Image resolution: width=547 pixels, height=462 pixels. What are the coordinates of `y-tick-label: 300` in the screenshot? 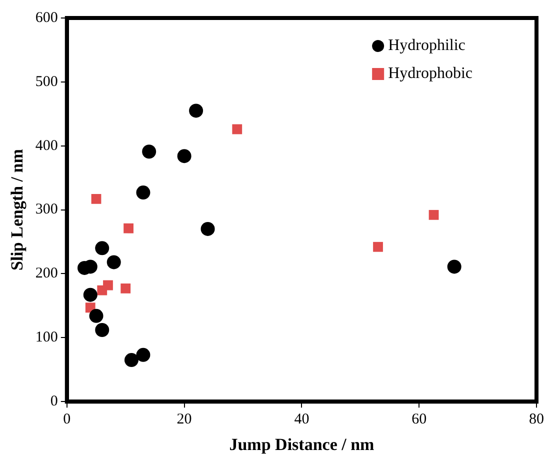 It's located at (46, 210).